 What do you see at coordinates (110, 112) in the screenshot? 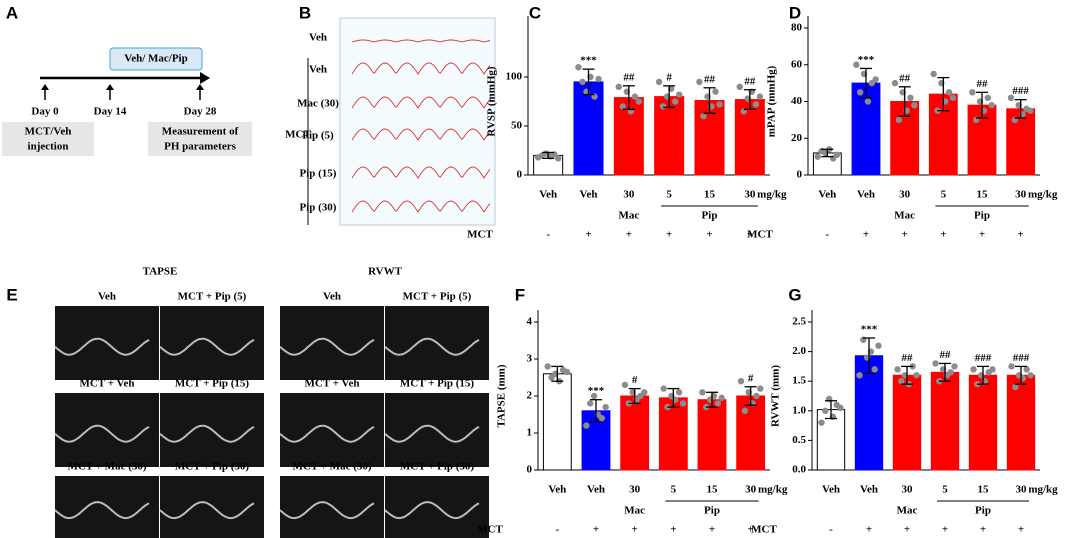
I see `day-label: Day 14` at bounding box center [110, 112].